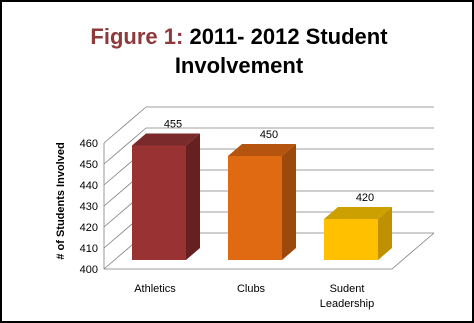 This screenshot has height=323, width=474. What do you see at coordinates (239, 65) in the screenshot?
I see `chart-title-line2: Involvement` at bounding box center [239, 65].